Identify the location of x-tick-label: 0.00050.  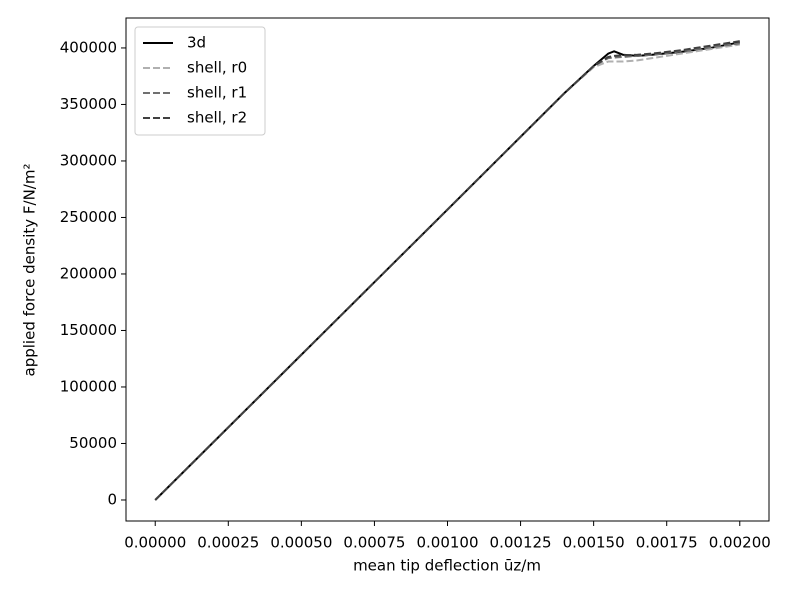
(301, 543).